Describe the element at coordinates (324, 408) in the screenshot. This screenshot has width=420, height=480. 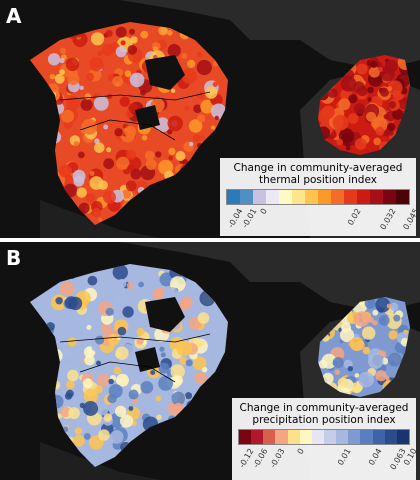
I see `legend-title-line1-b: Change in community-averaged` at that location.